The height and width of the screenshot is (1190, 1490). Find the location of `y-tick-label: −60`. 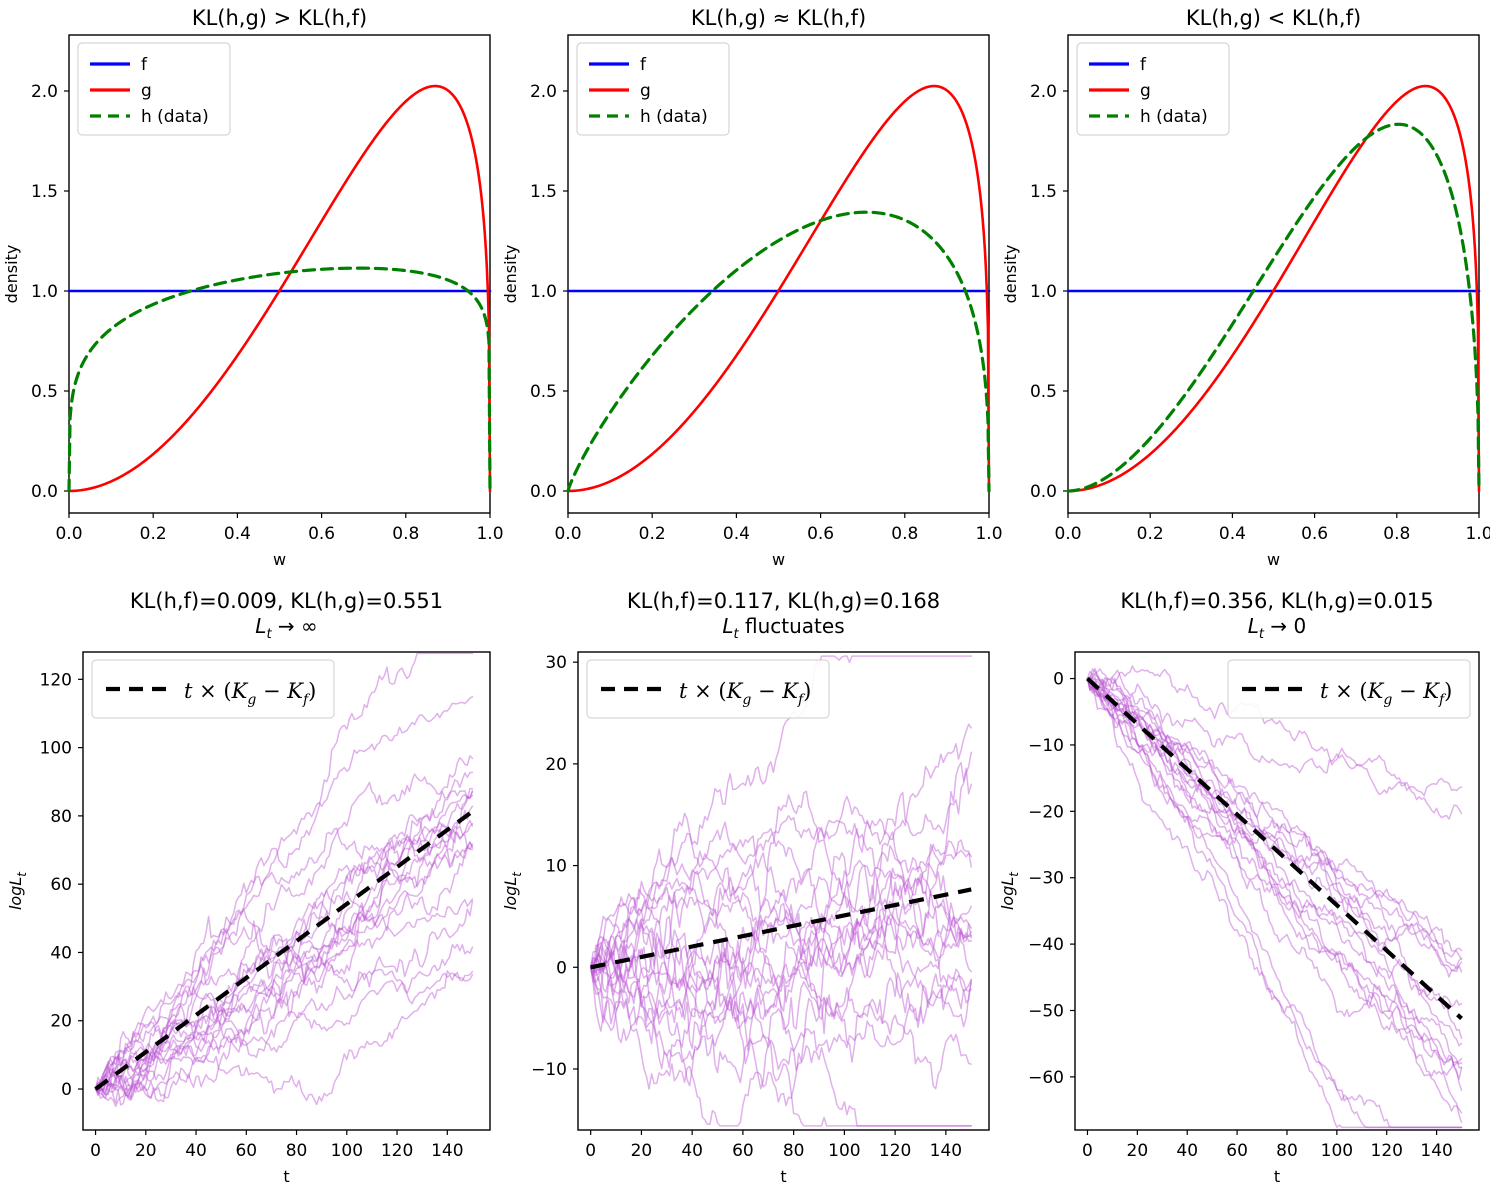

y-tick-label: −60 is located at coordinates (1046, 1078).